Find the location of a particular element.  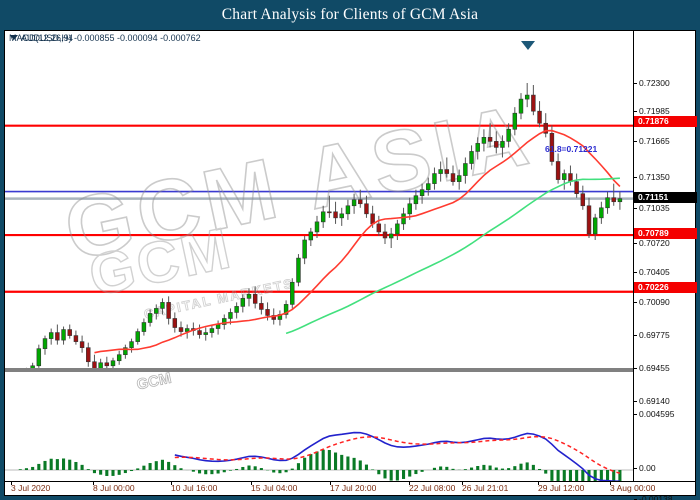

price-axis-tick: 0.70720 is located at coordinates (665, 243).